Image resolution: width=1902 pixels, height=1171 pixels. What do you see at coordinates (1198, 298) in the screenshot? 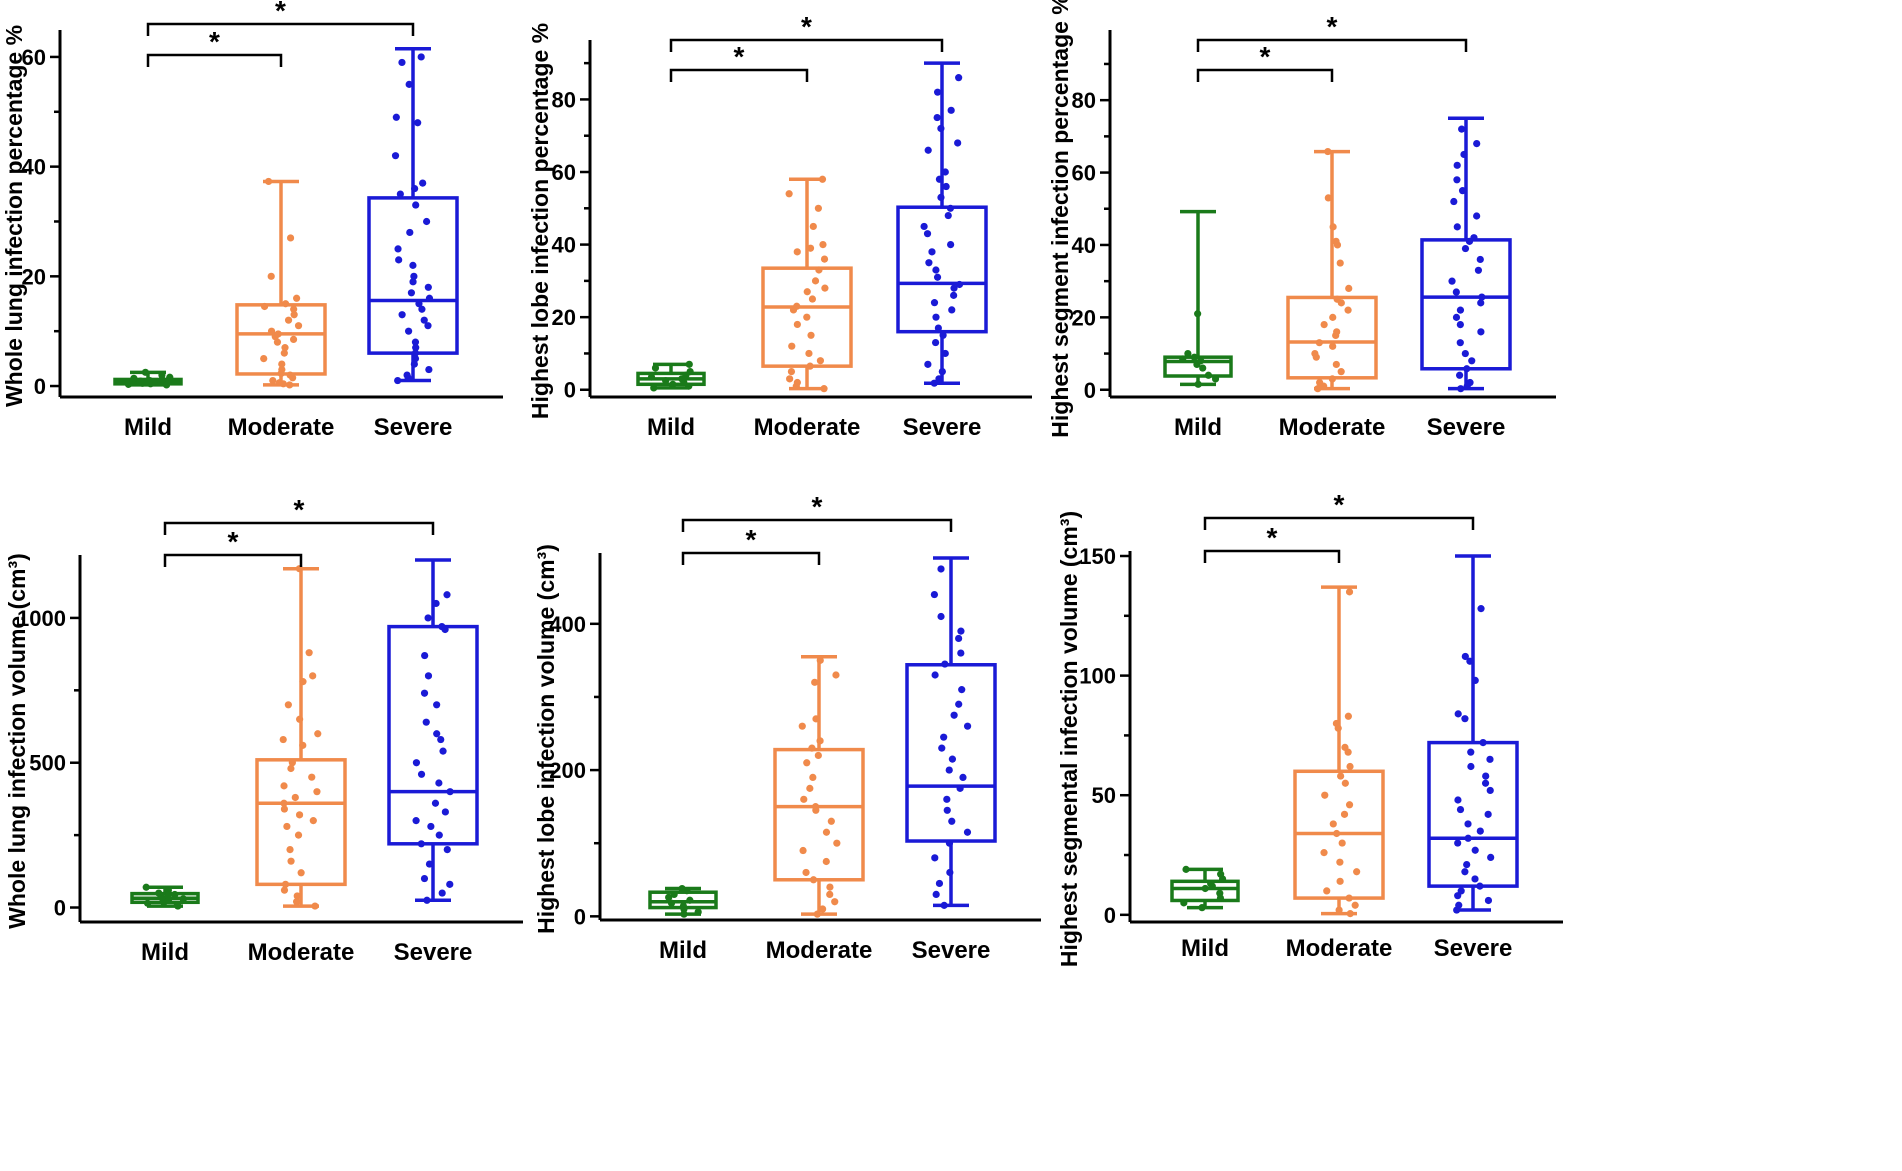
I see `box-mild` at bounding box center [1198, 298].